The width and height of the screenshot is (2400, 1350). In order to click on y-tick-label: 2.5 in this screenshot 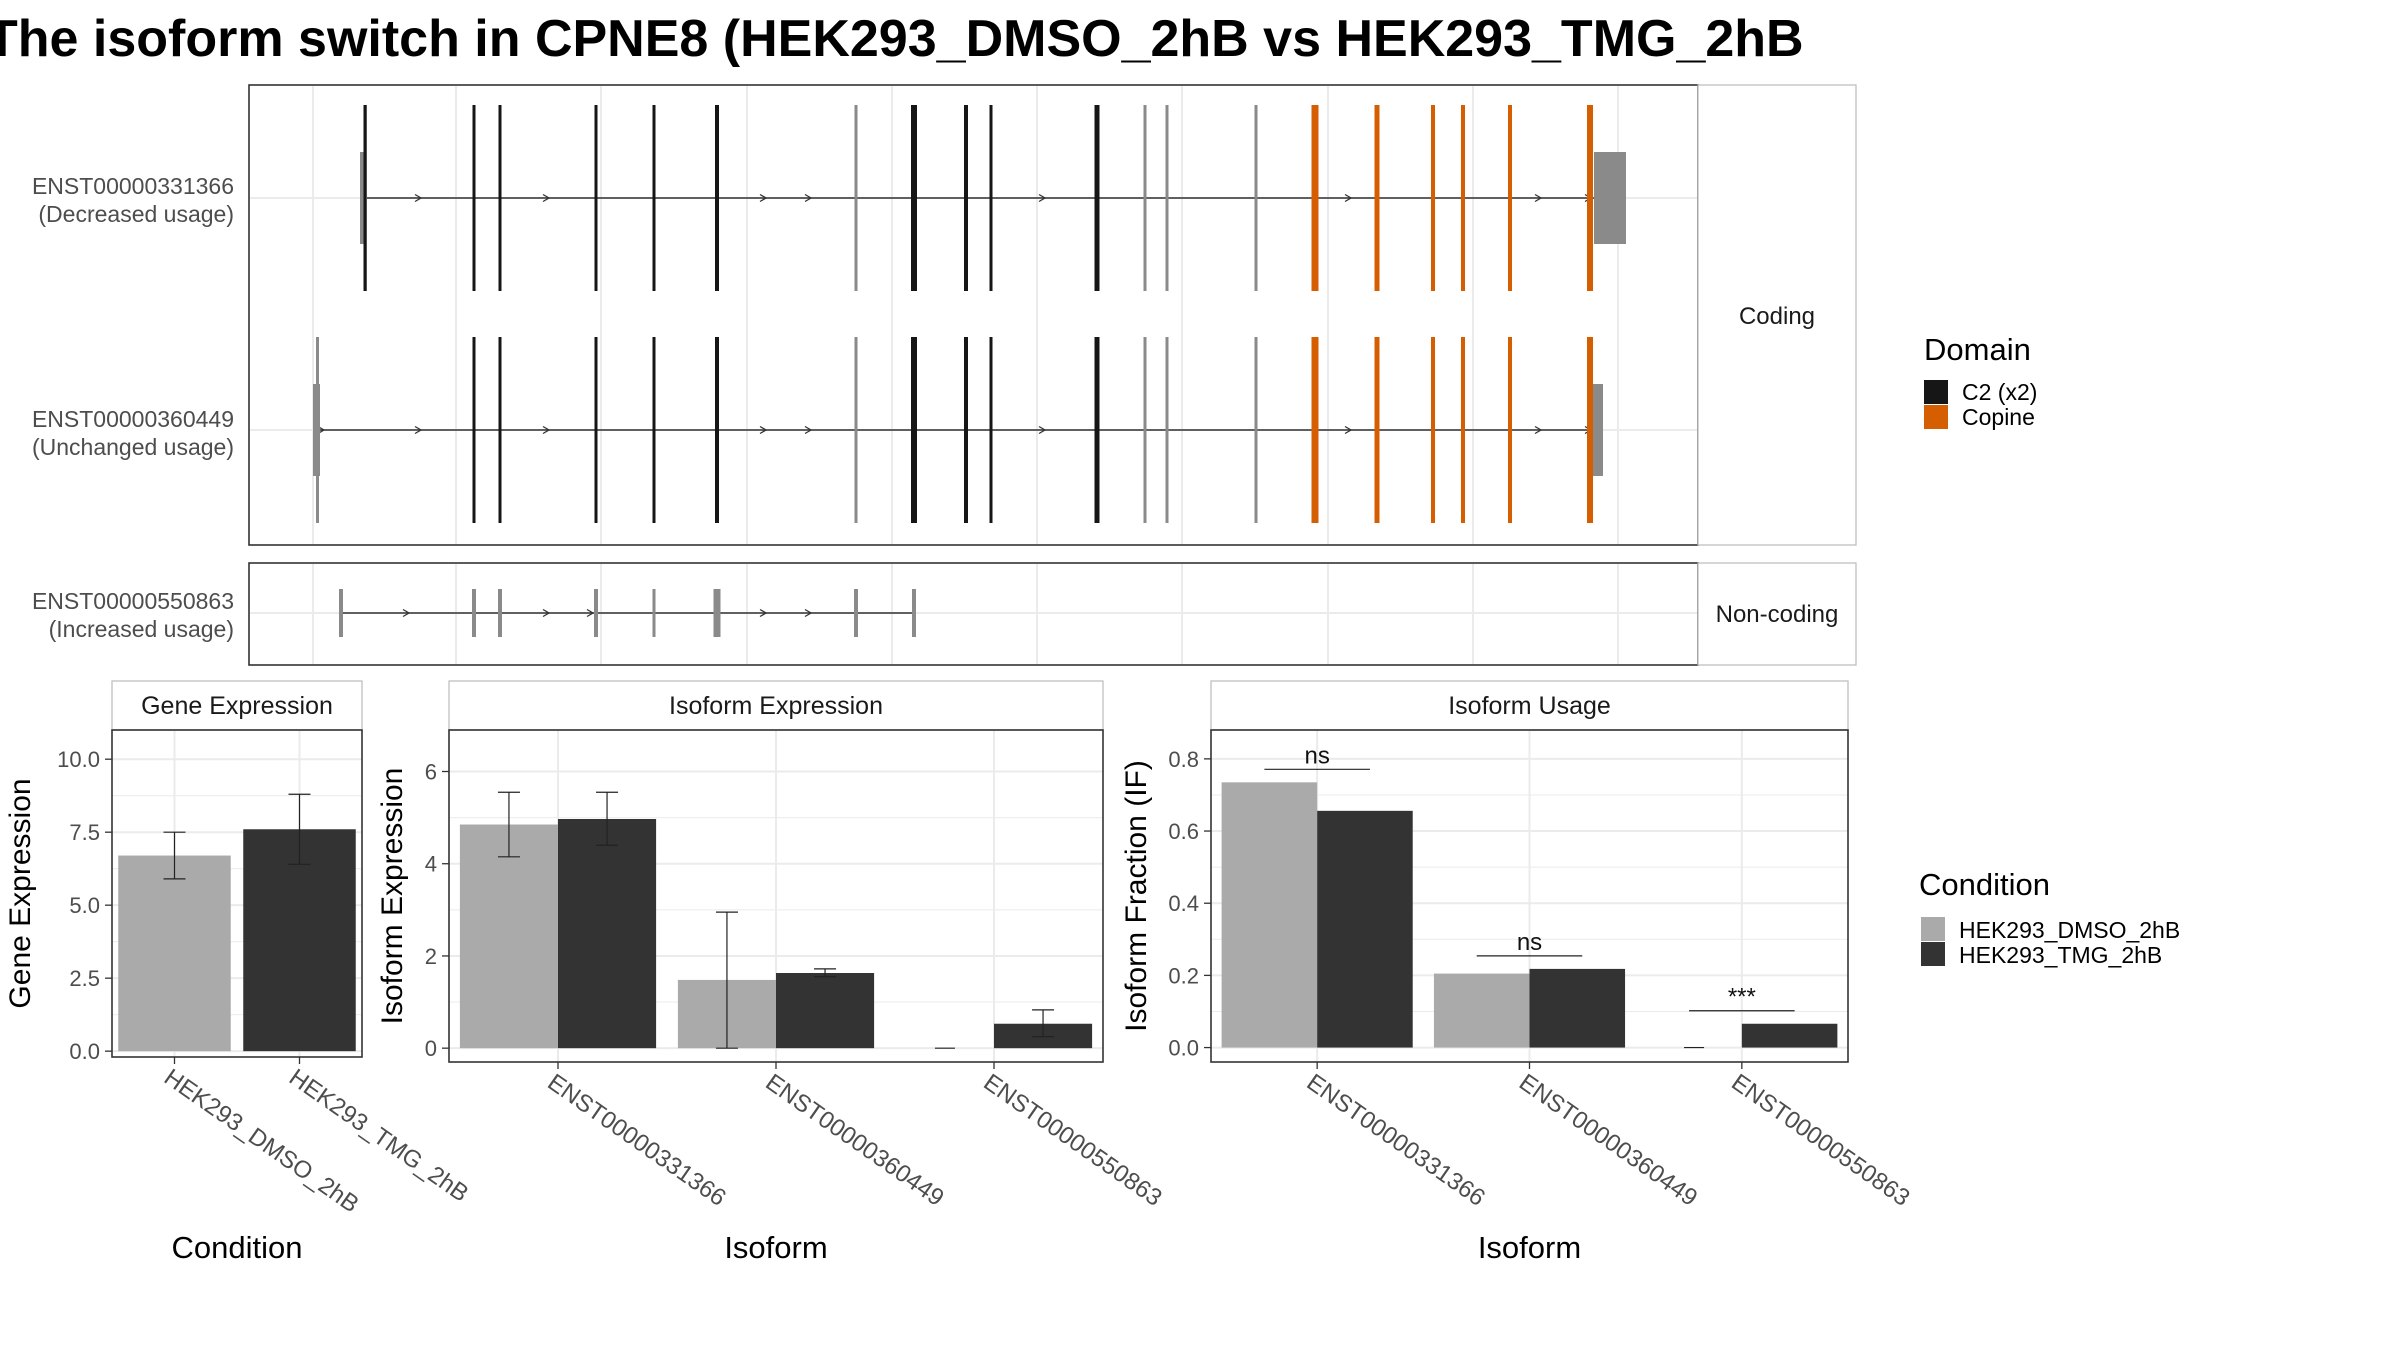, I will do `click(84, 978)`.